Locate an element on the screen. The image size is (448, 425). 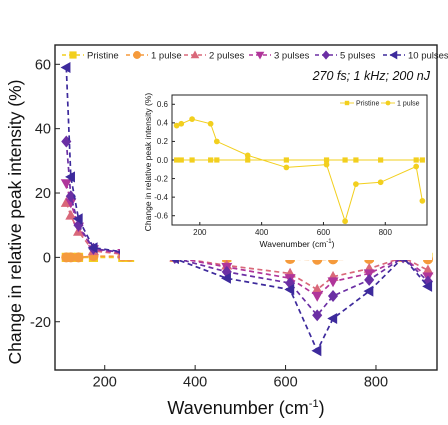
legend-entry: 2 pulses is located at coordinates (214, 56).